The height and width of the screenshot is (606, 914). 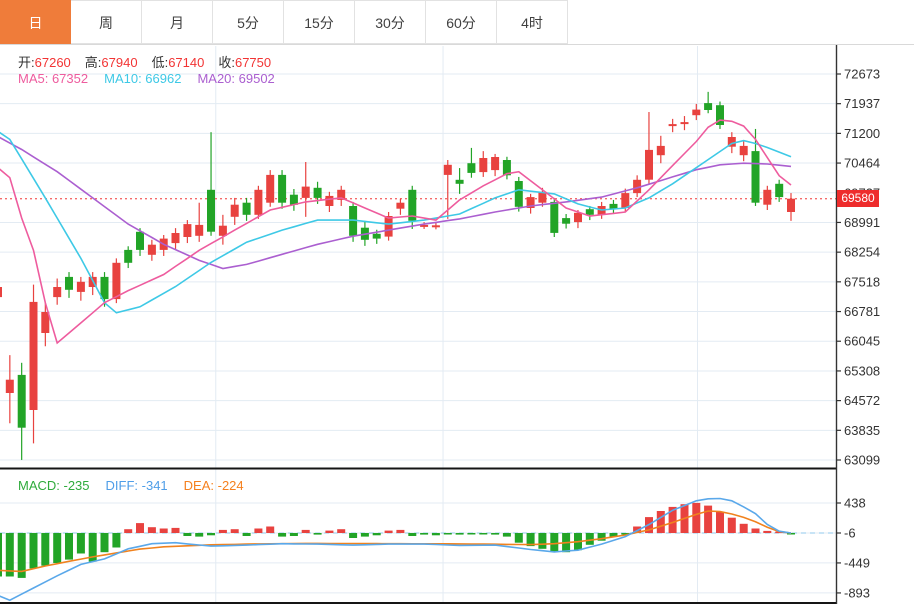 I want to click on indicator-value: DEA: -224, so click(x=213, y=485).